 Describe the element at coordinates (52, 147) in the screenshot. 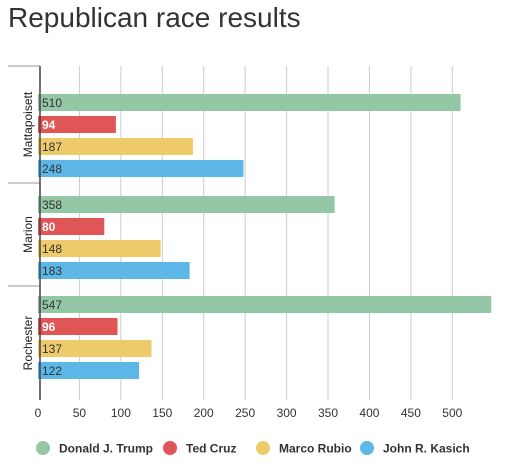

I see `bar-value-label: 187` at that location.